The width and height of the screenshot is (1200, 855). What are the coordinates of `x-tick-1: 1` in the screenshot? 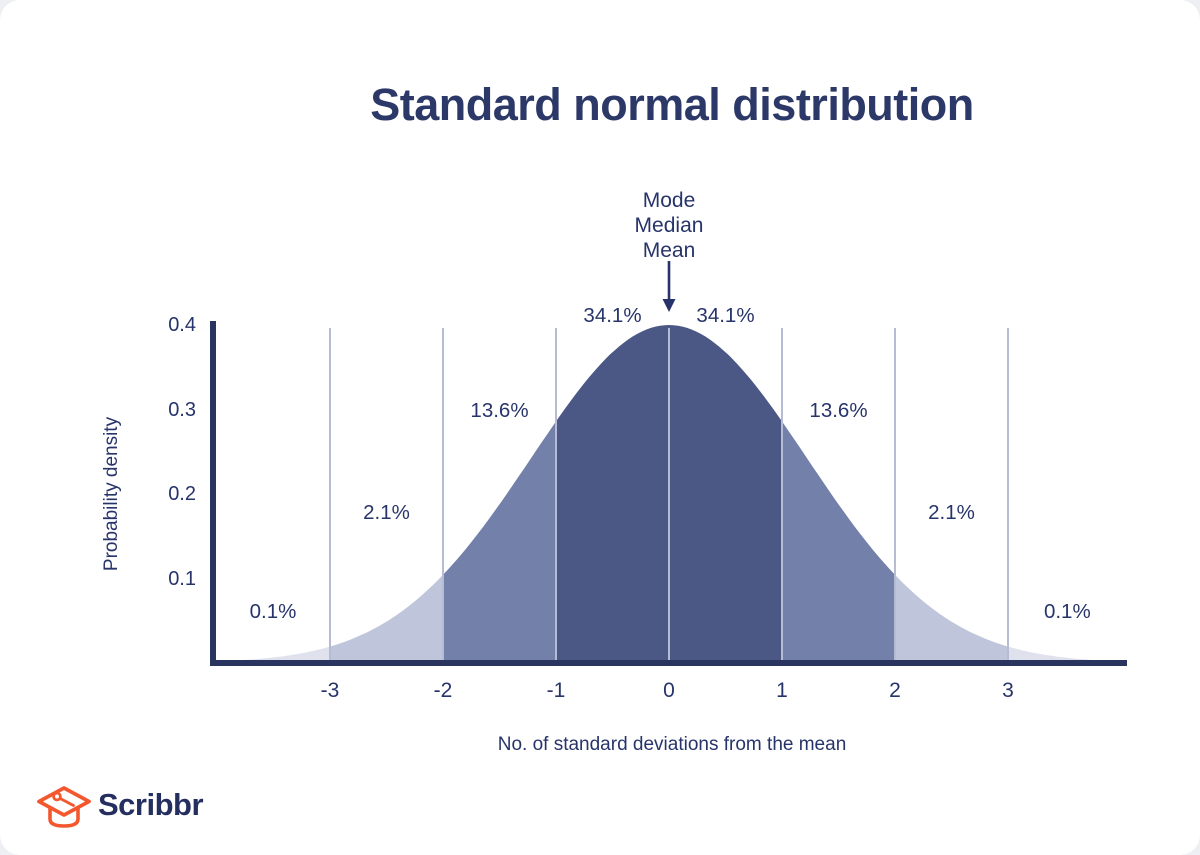 It's located at (782, 690).